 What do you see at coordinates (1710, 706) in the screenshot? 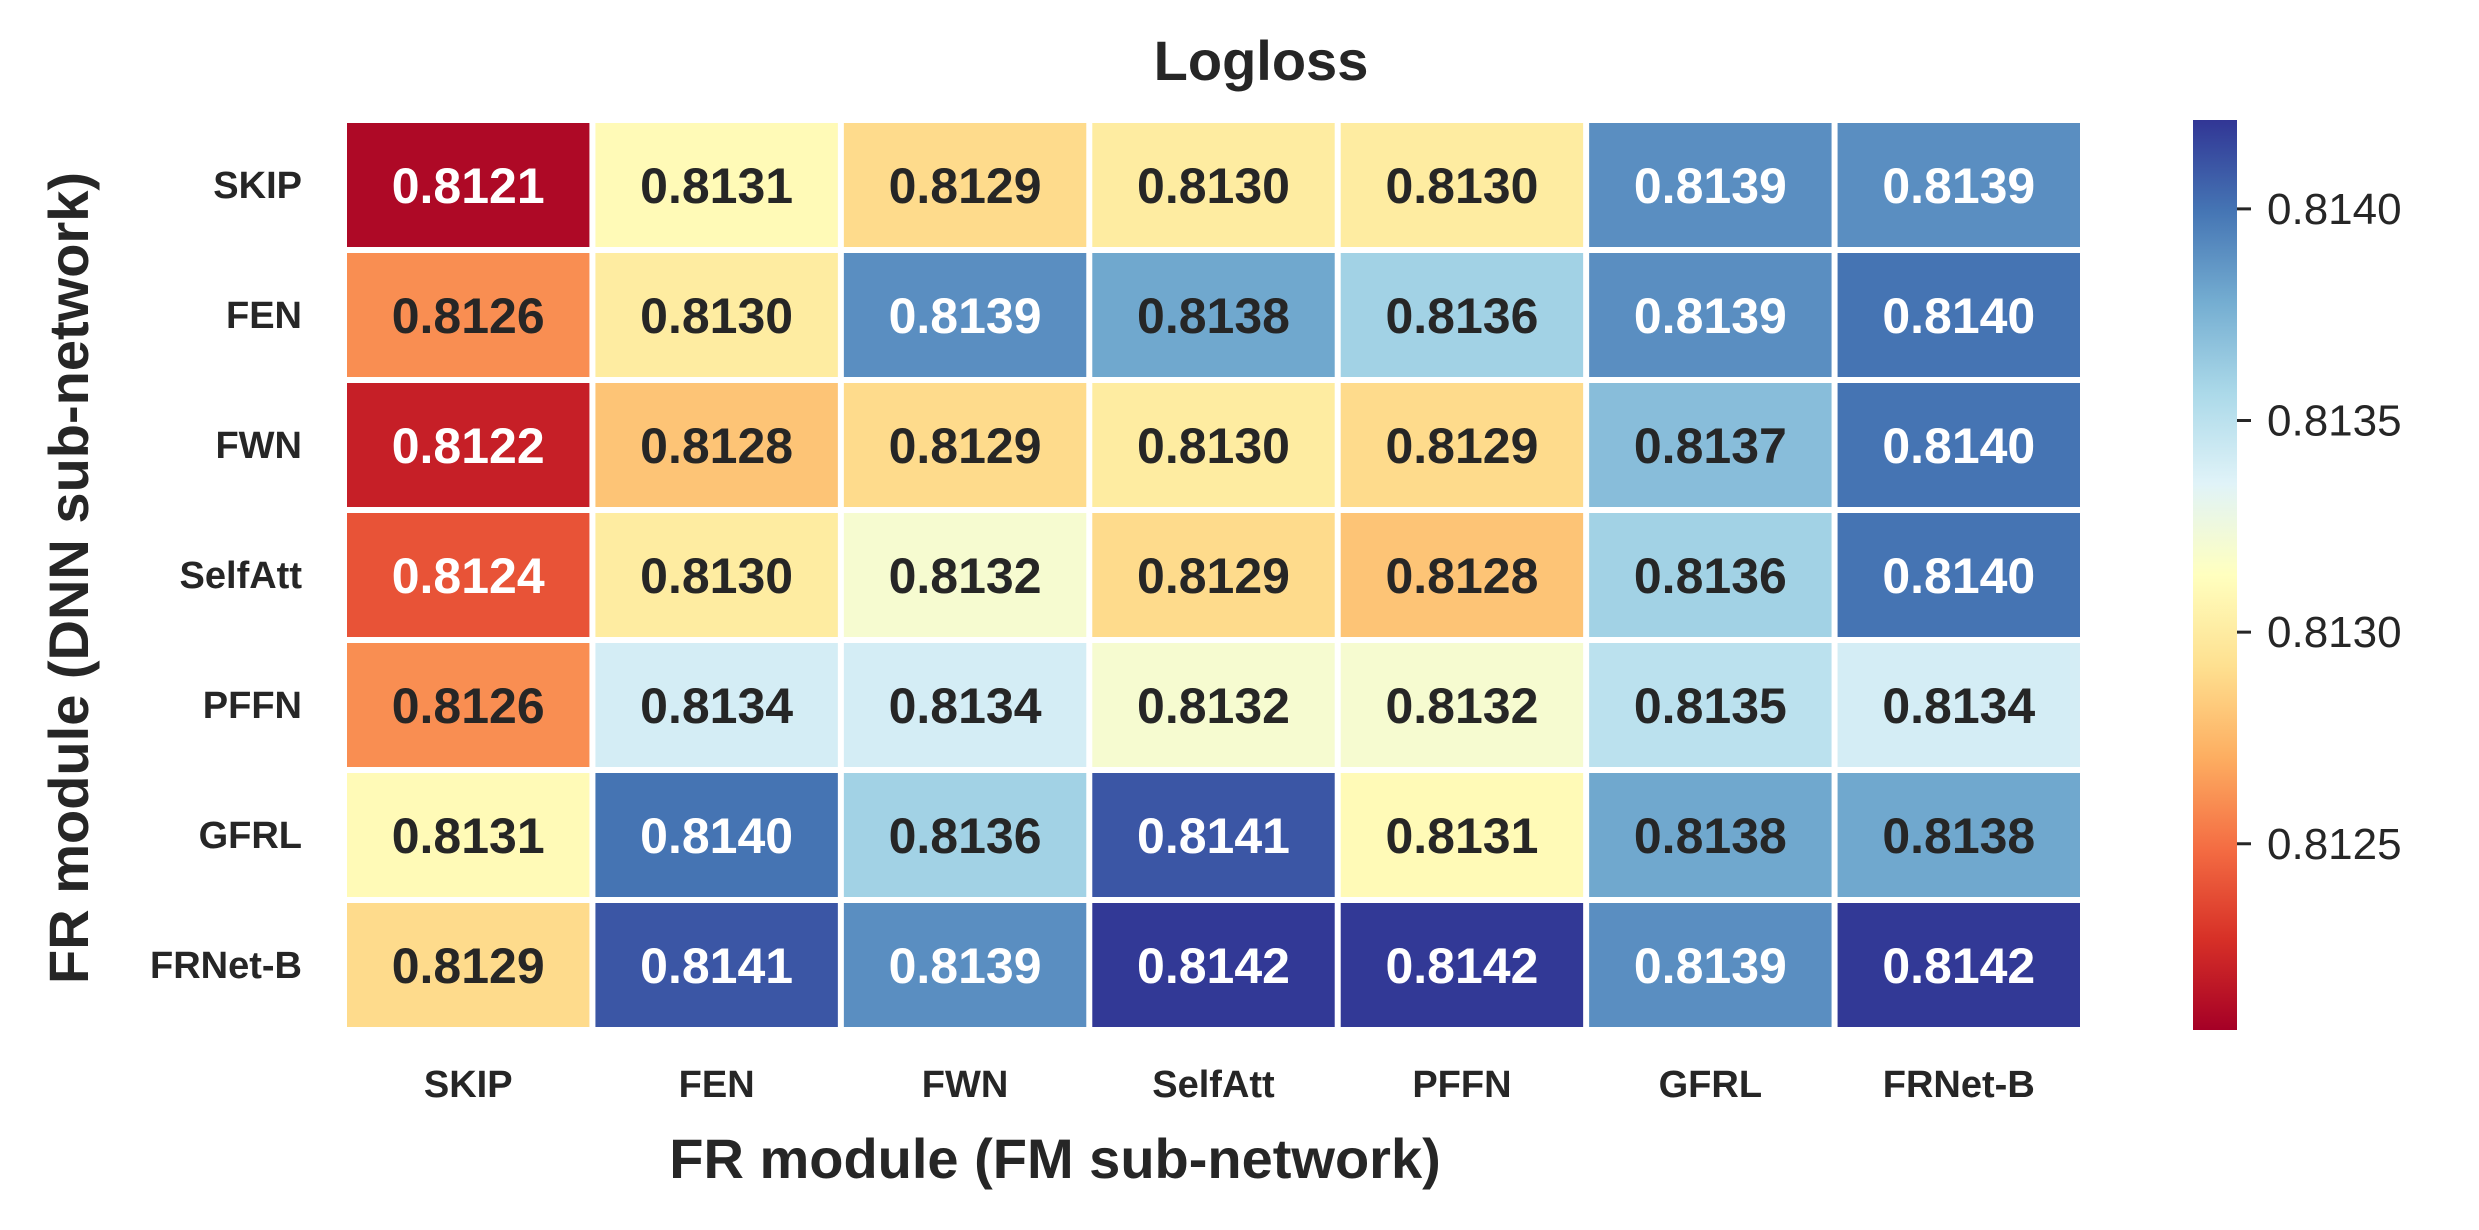
I see `cell-value-label: 0.8135` at bounding box center [1710, 706].